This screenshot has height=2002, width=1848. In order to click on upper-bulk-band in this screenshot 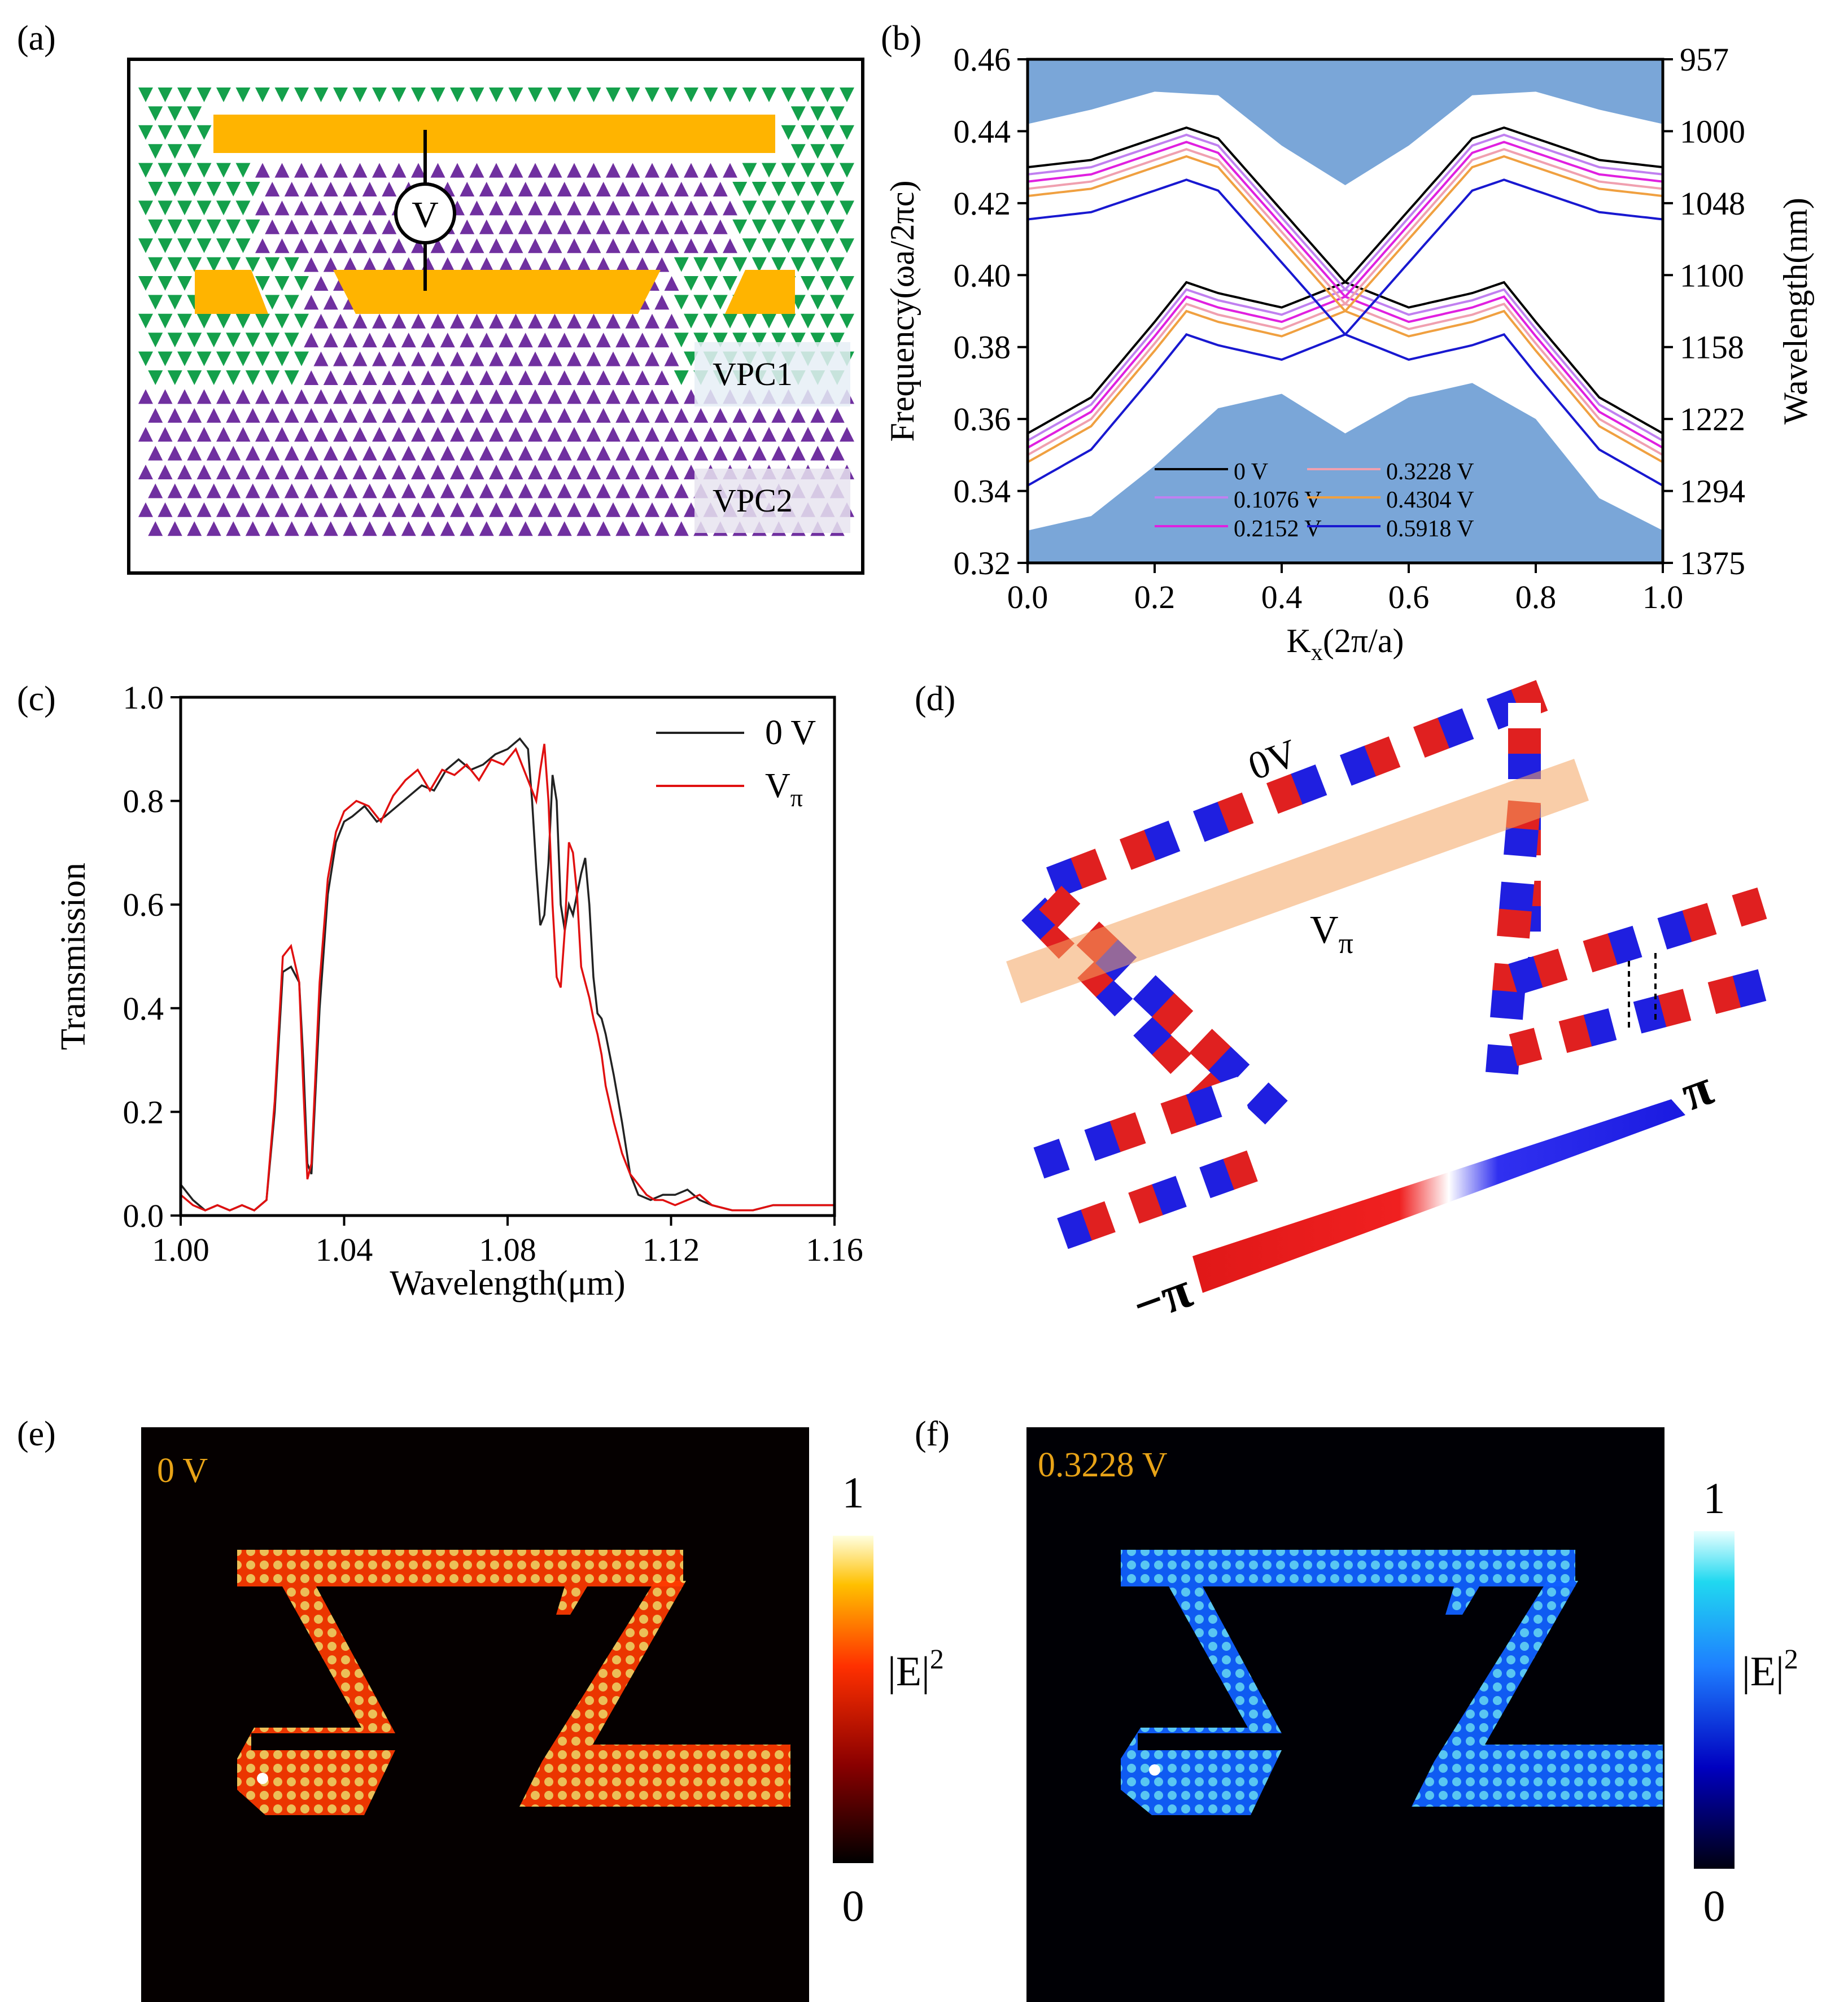, I will do `click(1345, 122)`.